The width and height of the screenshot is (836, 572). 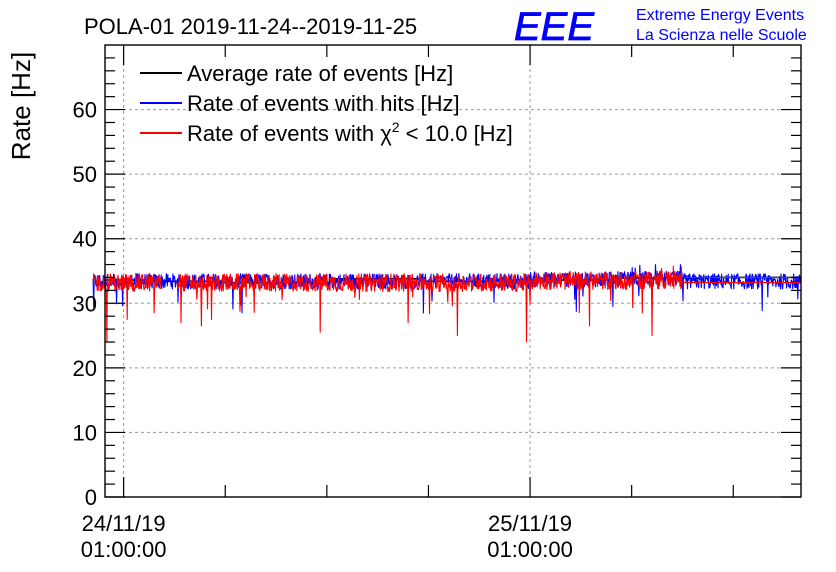 I want to click on x-tick-date: 25/11/19, so click(x=530, y=523).